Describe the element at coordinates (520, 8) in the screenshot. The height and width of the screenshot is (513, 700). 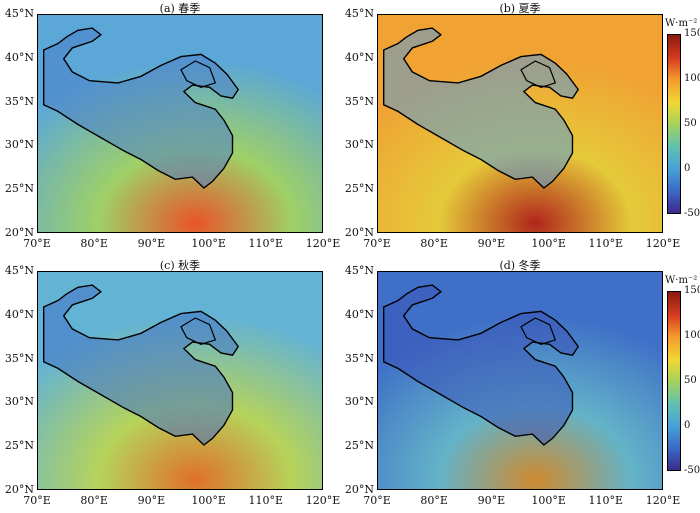
I see `panel-title: (b) 夏季` at that location.